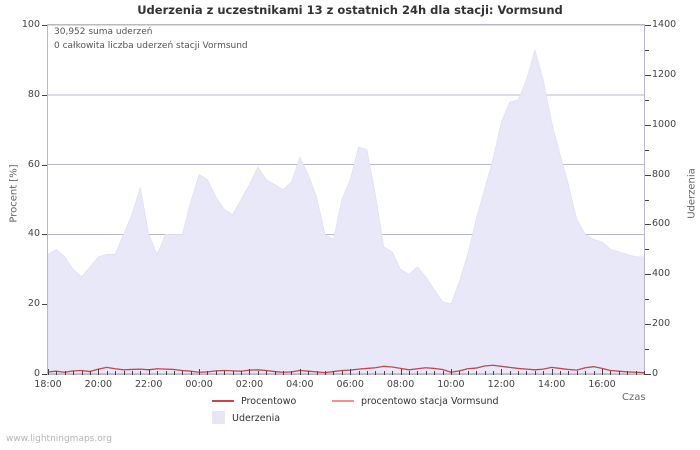  What do you see at coordinates (634, 397) in the screenshot?
I see `x-axis-label: Czas` at bounding box center [634, 397].